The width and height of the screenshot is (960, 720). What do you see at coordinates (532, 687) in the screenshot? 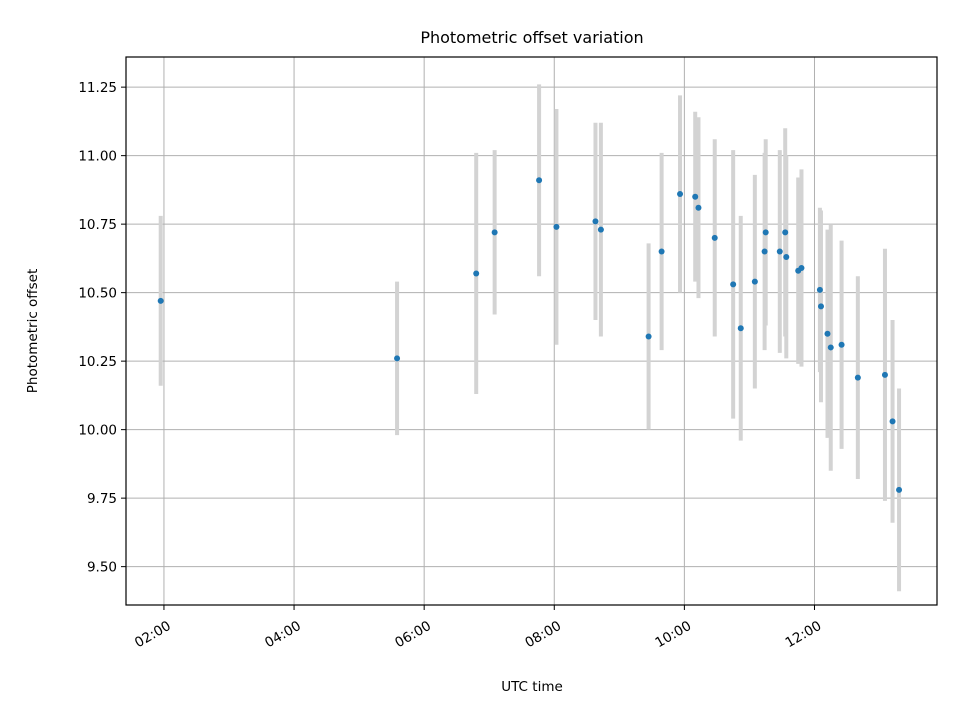
I see `x-axis-label: UTC time` at bounding box center [532, 687].